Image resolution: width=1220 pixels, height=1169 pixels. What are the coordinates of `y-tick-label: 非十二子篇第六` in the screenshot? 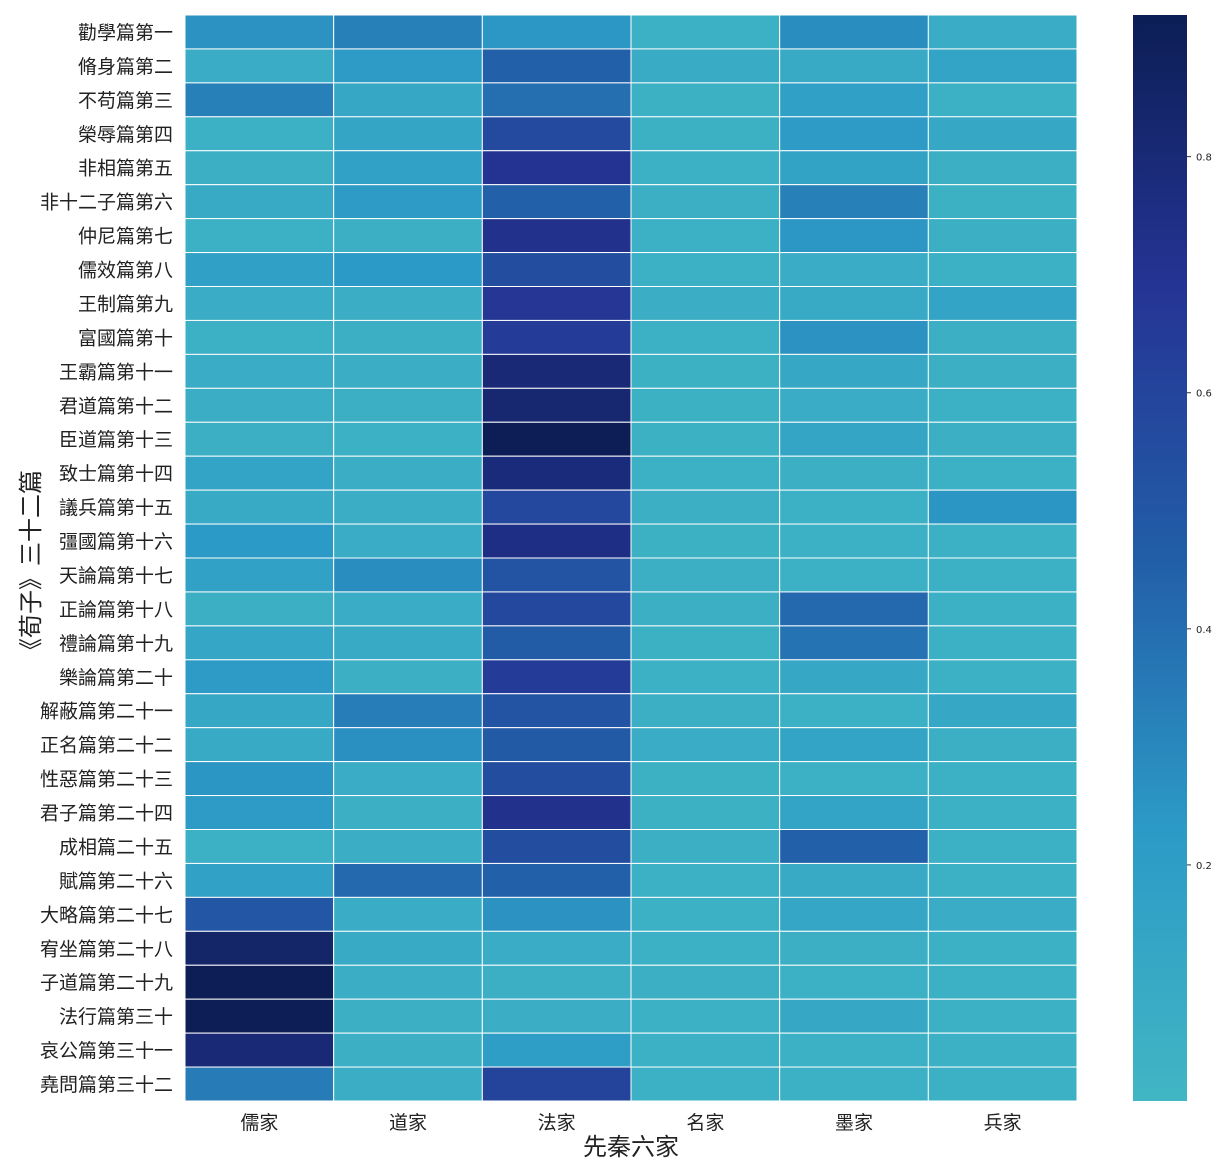 It's located at (106, 203).